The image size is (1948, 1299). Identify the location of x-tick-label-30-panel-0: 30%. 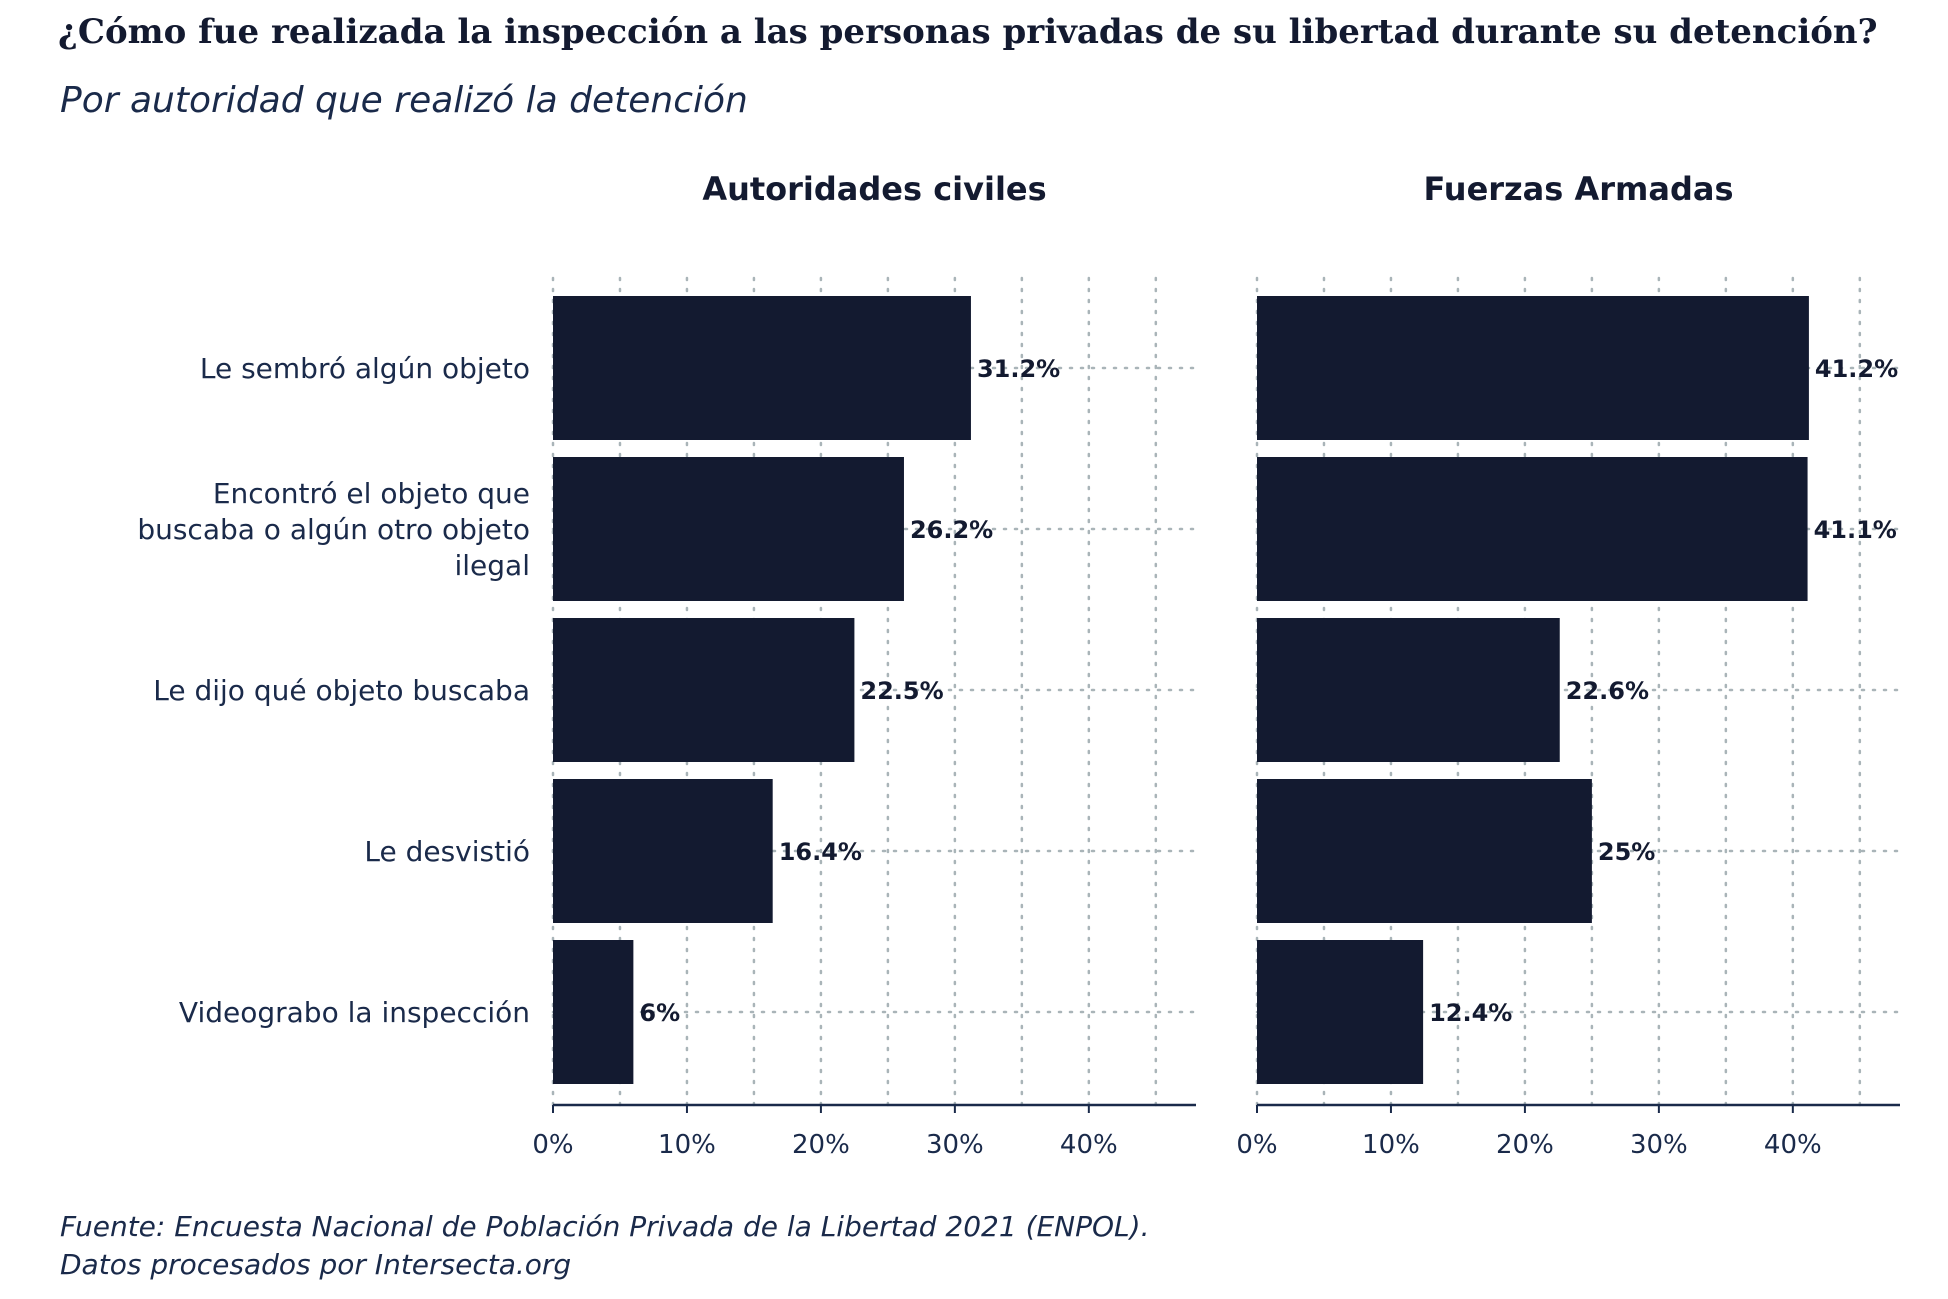
(955, 1145).